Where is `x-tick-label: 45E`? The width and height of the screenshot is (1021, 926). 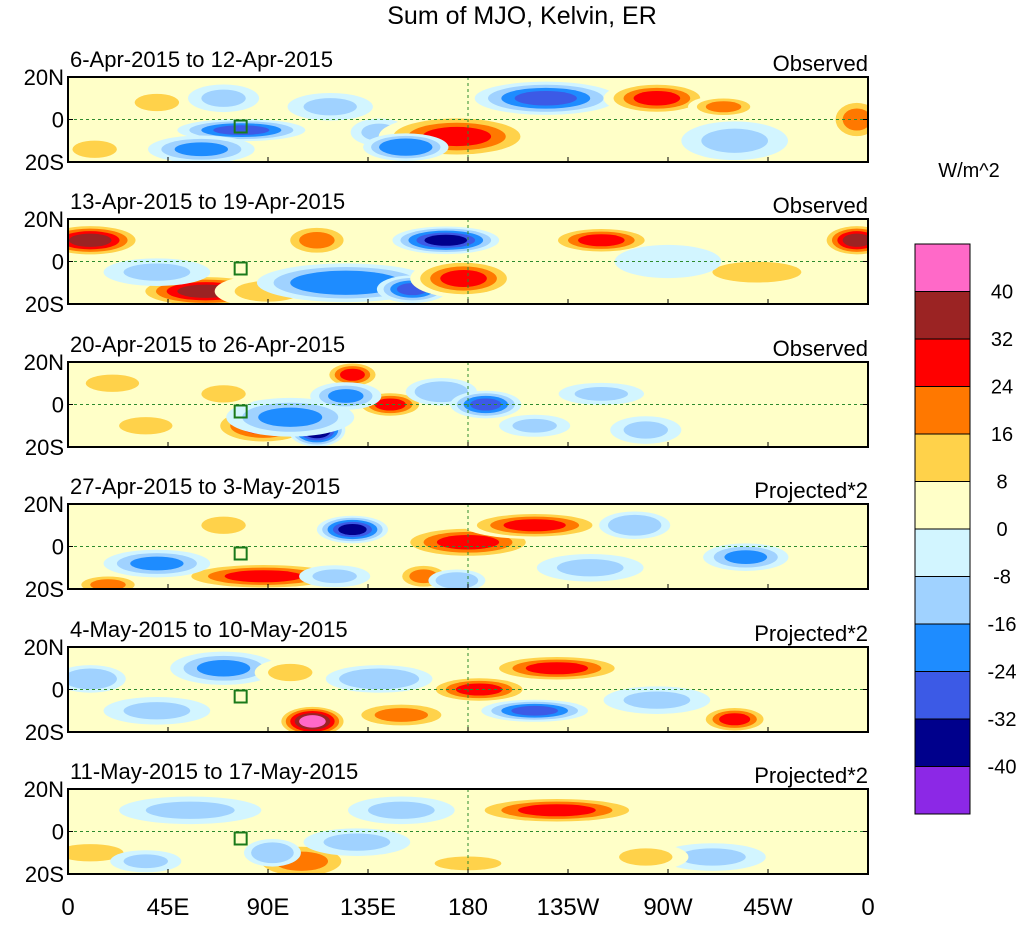 x-tick-label: 45E is located at coordinates (168, 907).